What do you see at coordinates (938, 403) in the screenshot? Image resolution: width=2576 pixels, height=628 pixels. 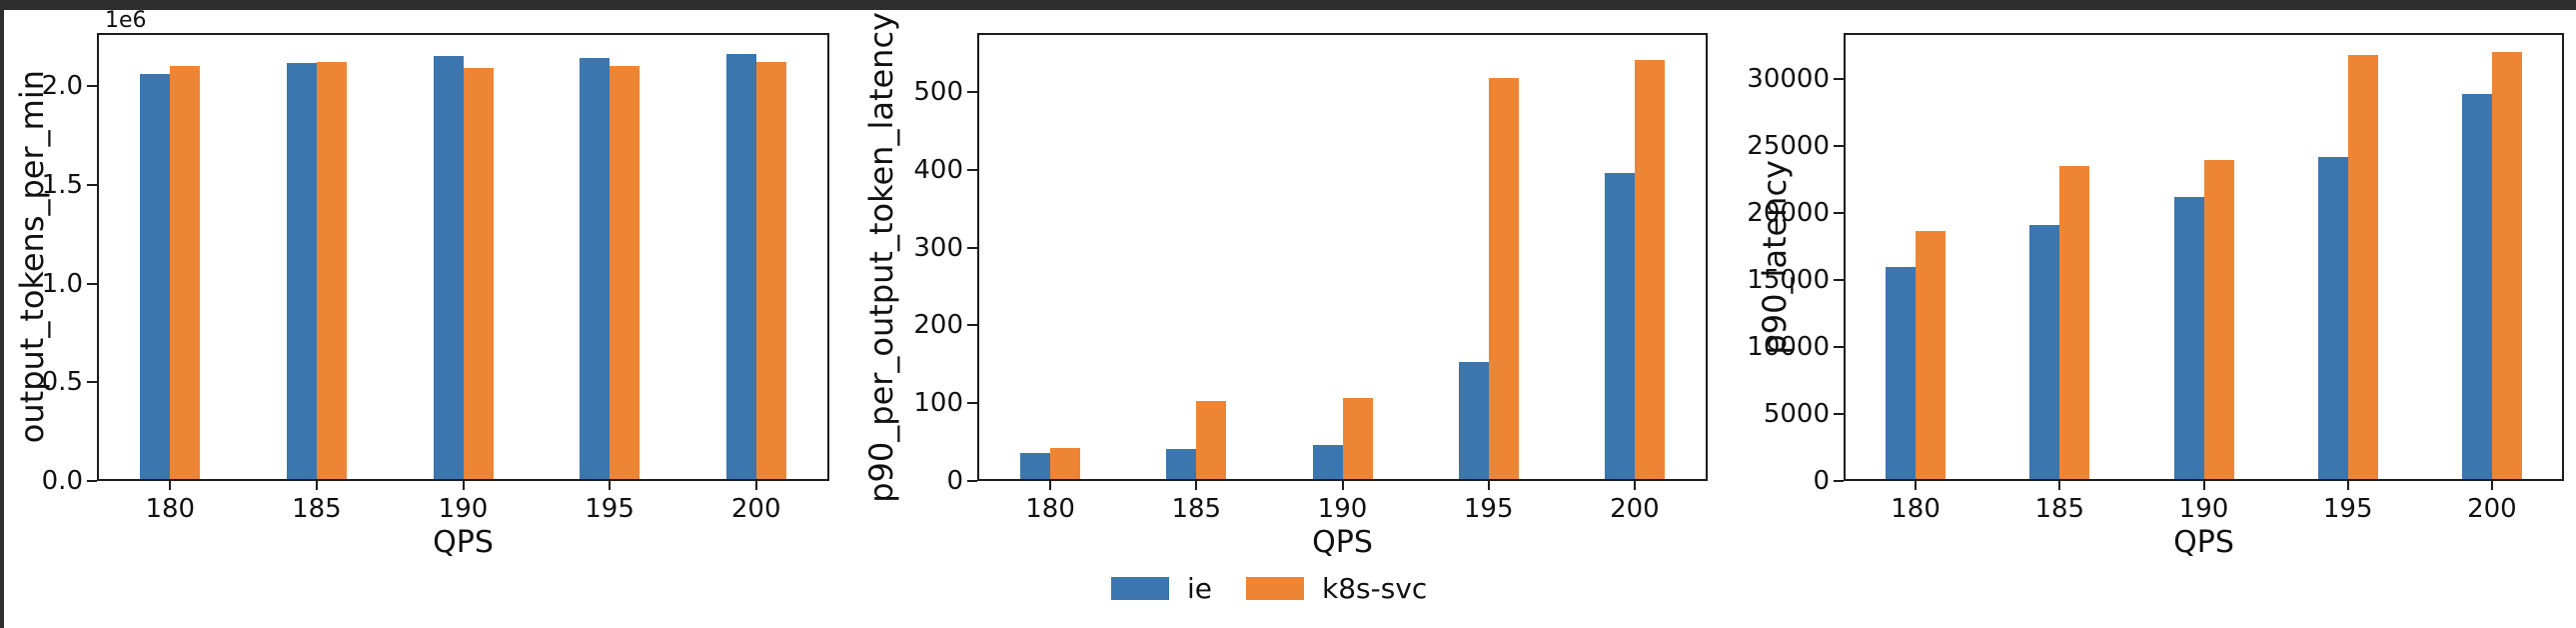 I see `y-tick-label: 100` at bounding box center [938, 403].